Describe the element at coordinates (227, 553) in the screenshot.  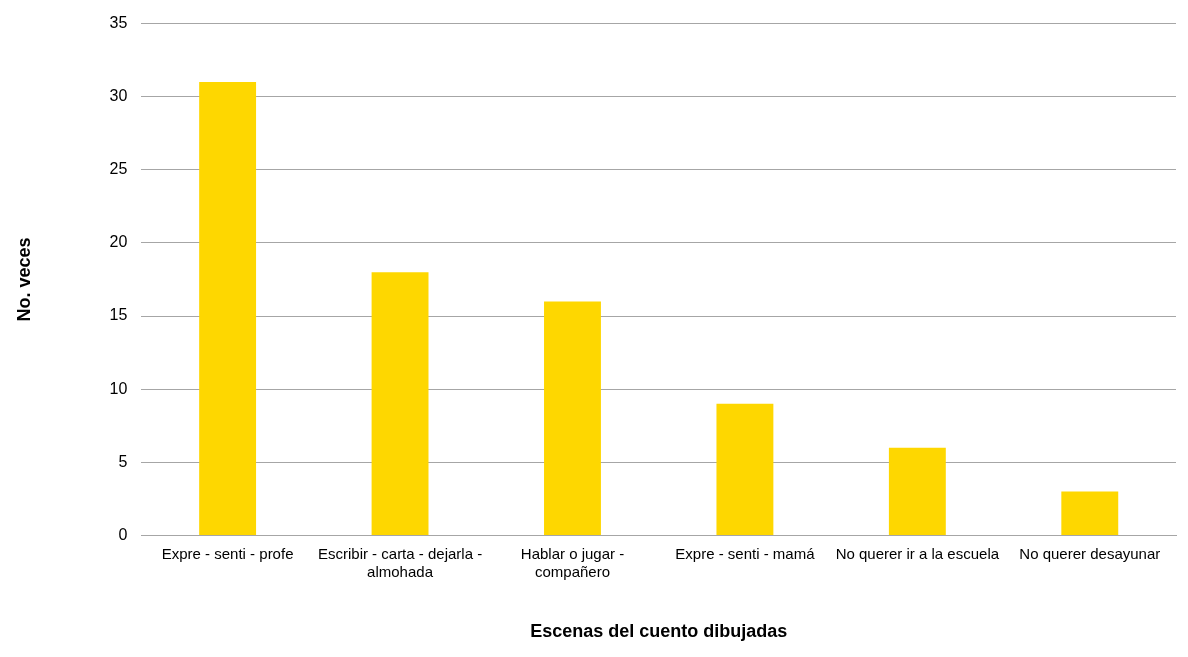
I see `x-tick-label: Expre - senti - profe` at that location.